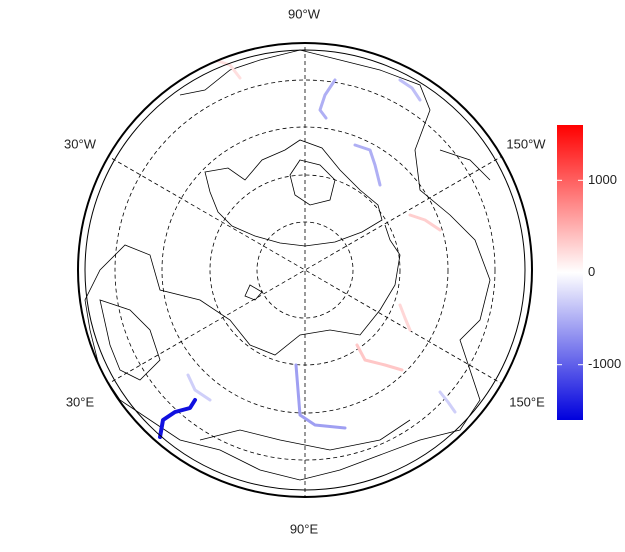 Image resolution: width=625 pixels, height=552 pixels. What do you see at coordinates (602, 179) in the screenshot?
I see `colorbar-tick-label: 1000` at bounding box center [602, 179].